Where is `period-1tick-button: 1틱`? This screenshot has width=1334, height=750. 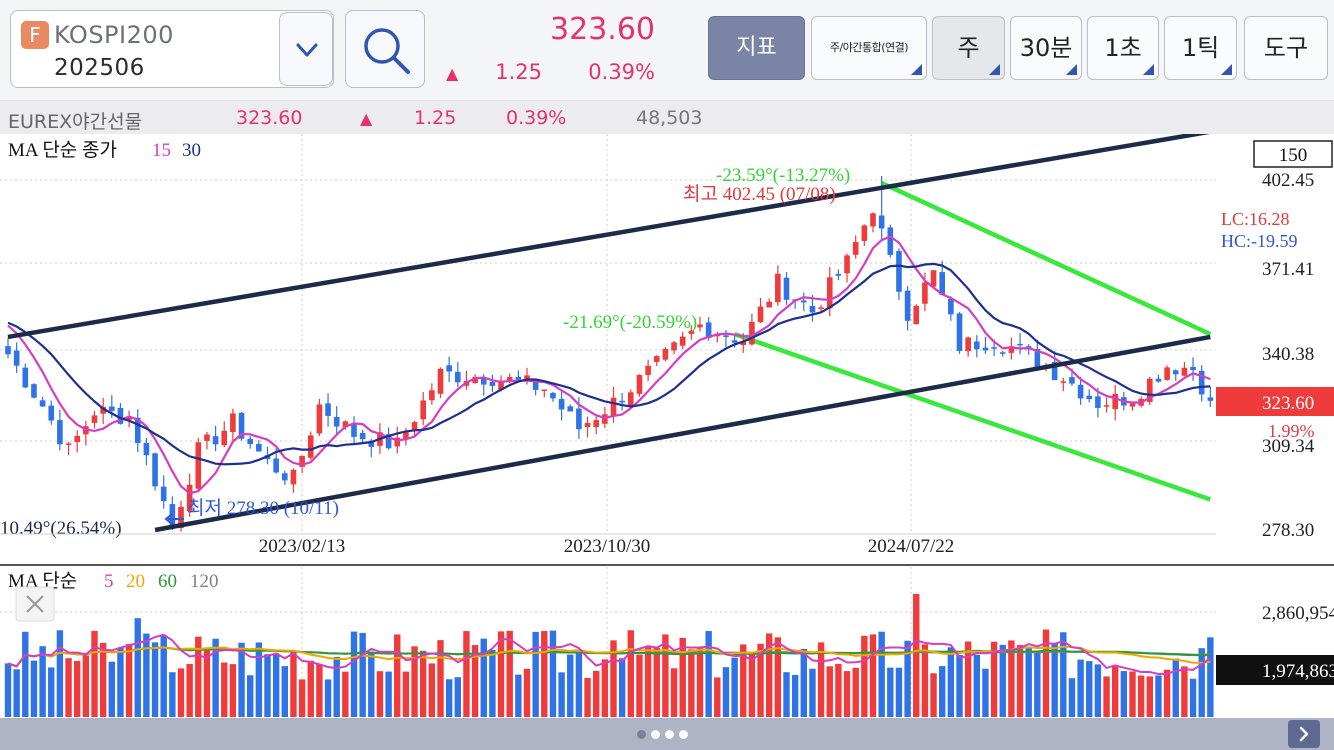
period-1tick-button: 1틱 is located at coordinates (1200, 48).